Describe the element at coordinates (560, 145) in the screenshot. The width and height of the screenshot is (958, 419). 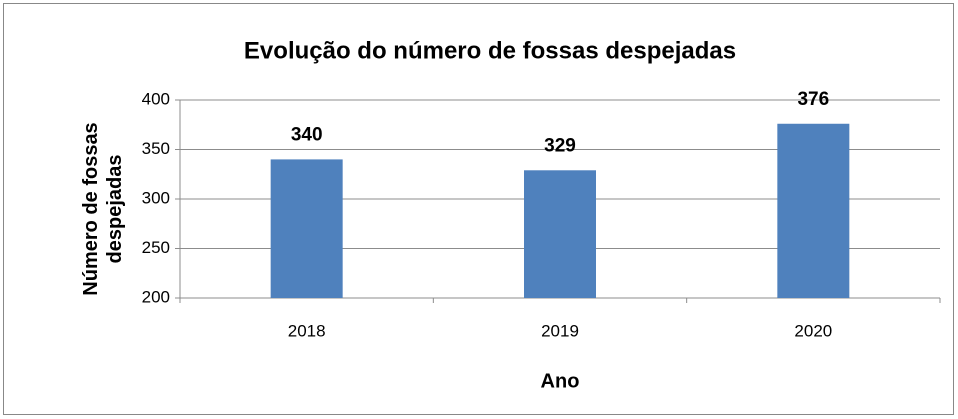
I see `data-label: 329` at that location.